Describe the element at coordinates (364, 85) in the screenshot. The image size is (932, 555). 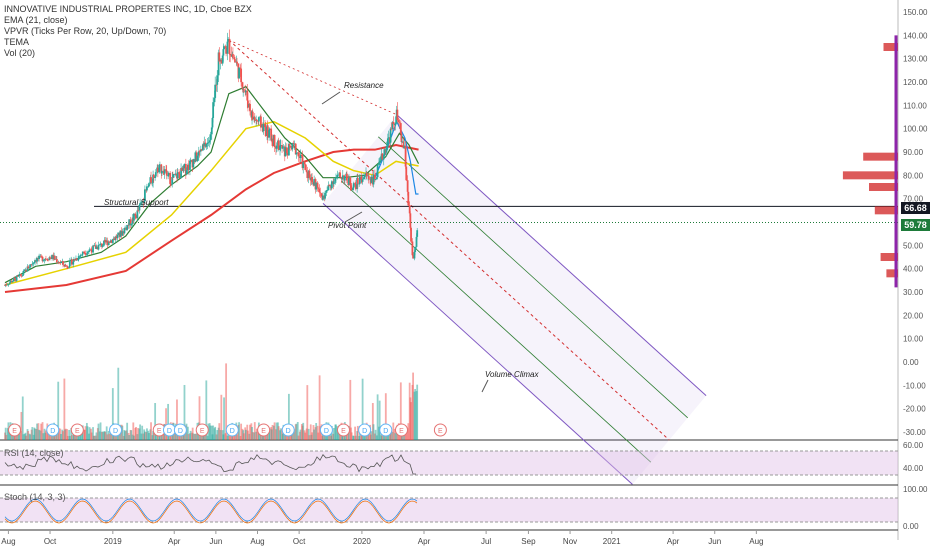
I see `annotation-resistance: Resistance` at that location.